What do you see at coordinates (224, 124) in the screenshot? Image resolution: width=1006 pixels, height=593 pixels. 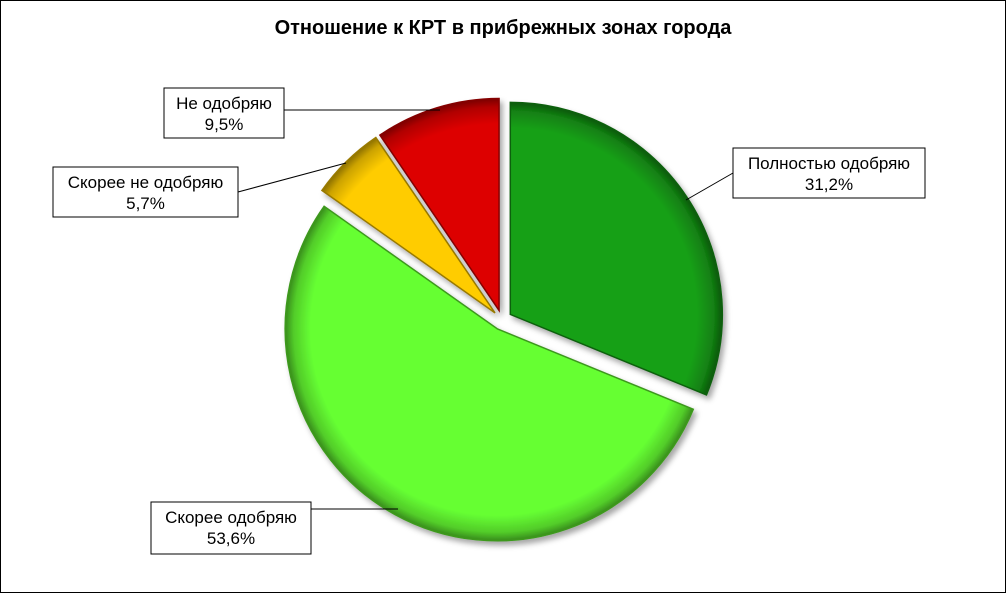 I see `data-label-value: 9,5%` at bounding box center [224, 124].